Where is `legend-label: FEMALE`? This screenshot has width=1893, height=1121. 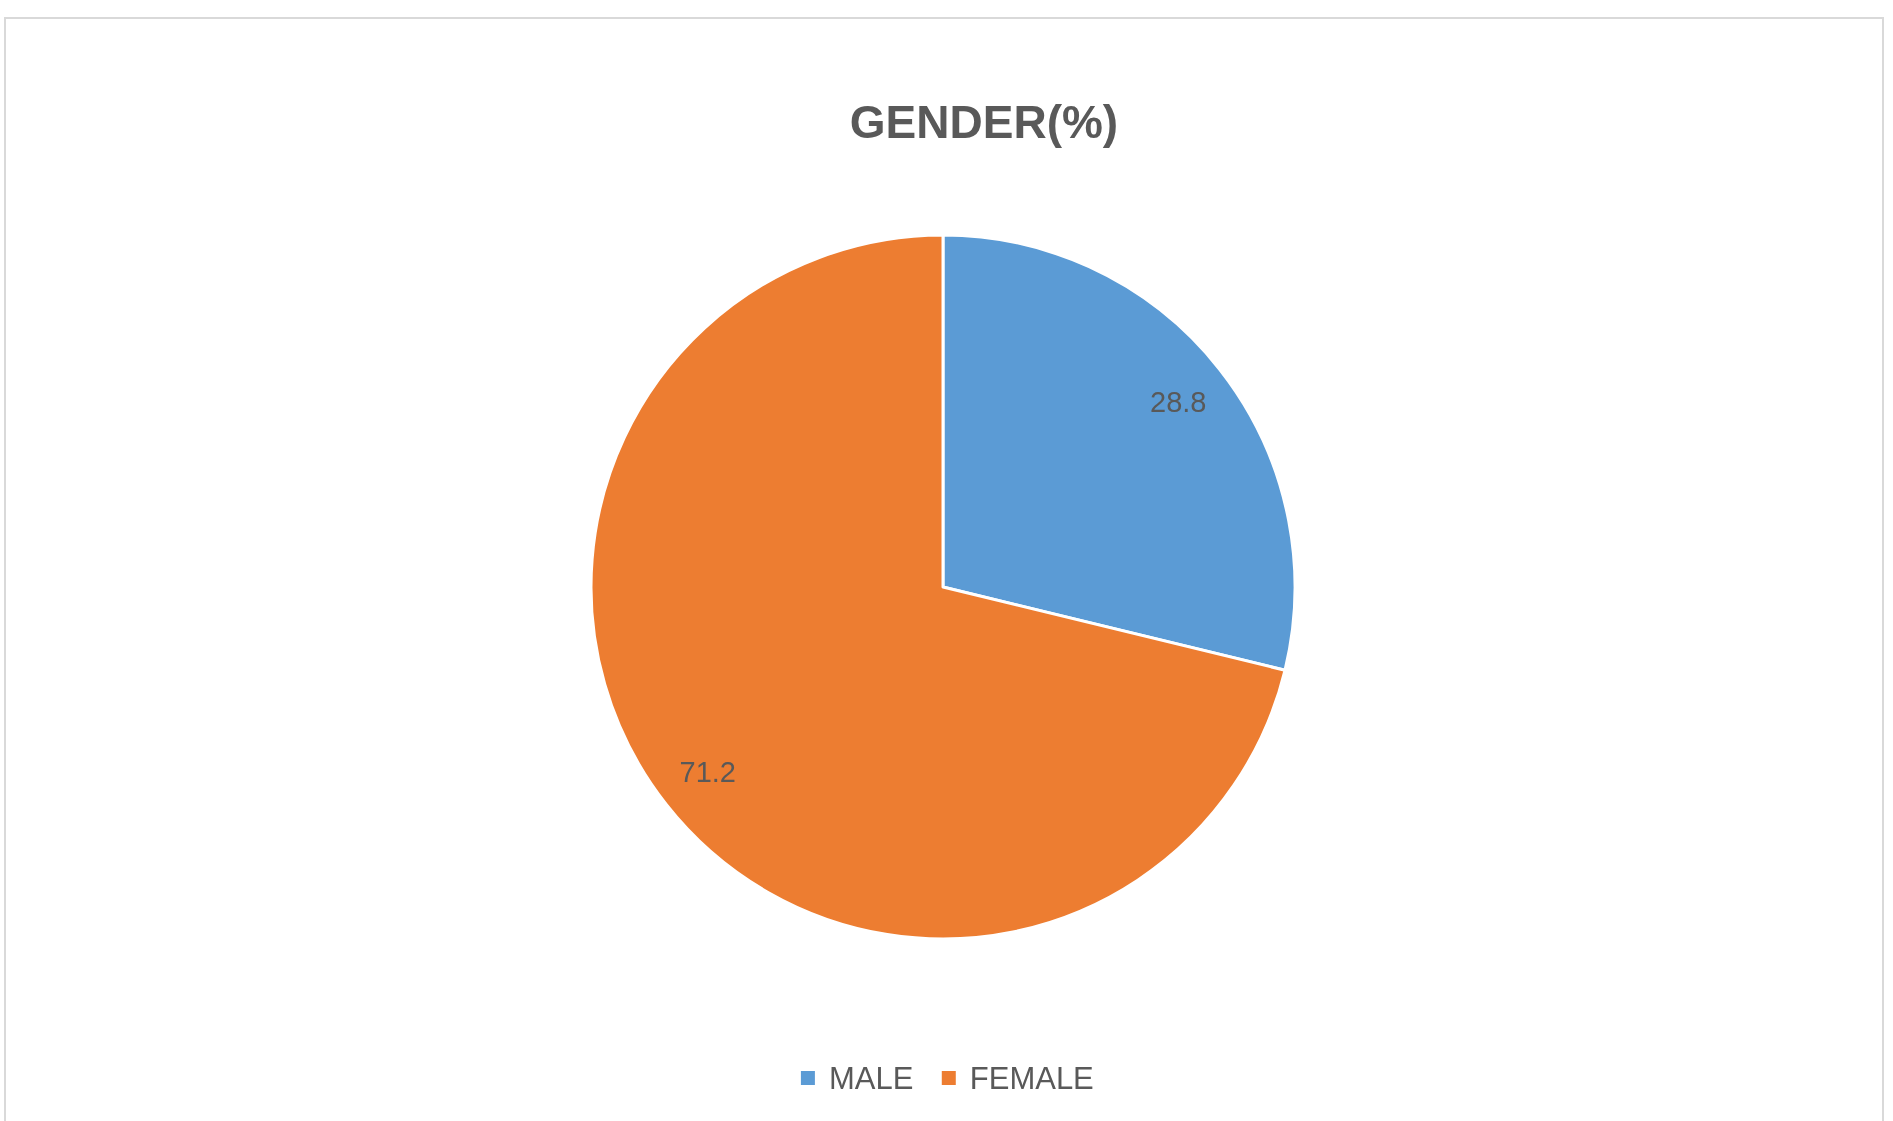 legend-label: FEMALE is located at coordinates (1031, 1078).